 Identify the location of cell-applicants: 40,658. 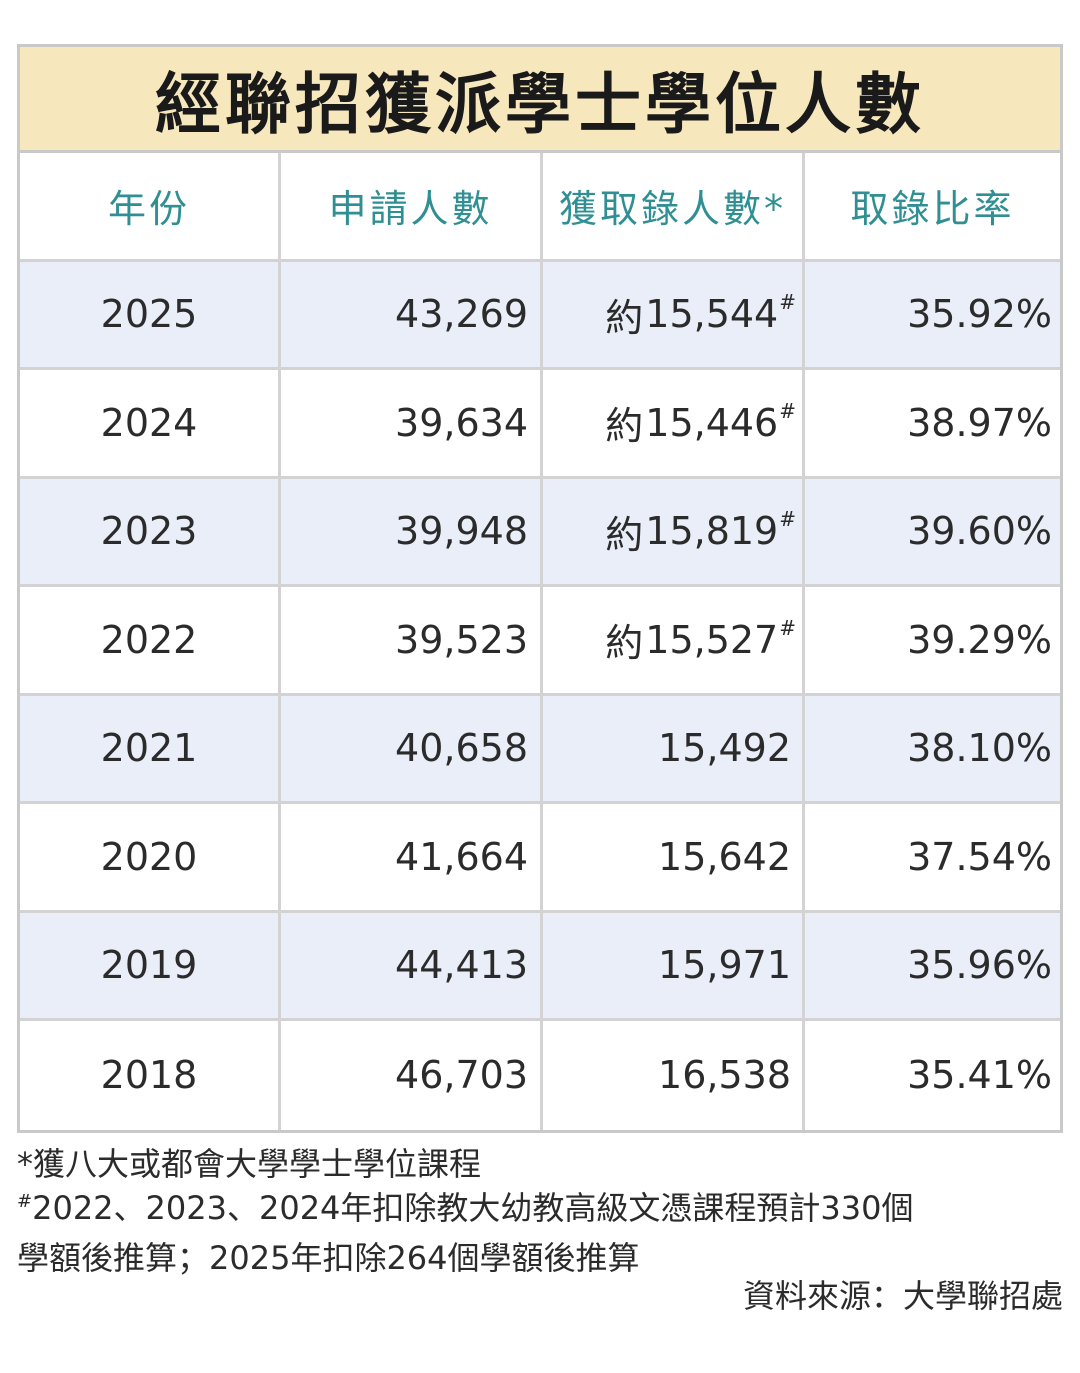
(412, 748).